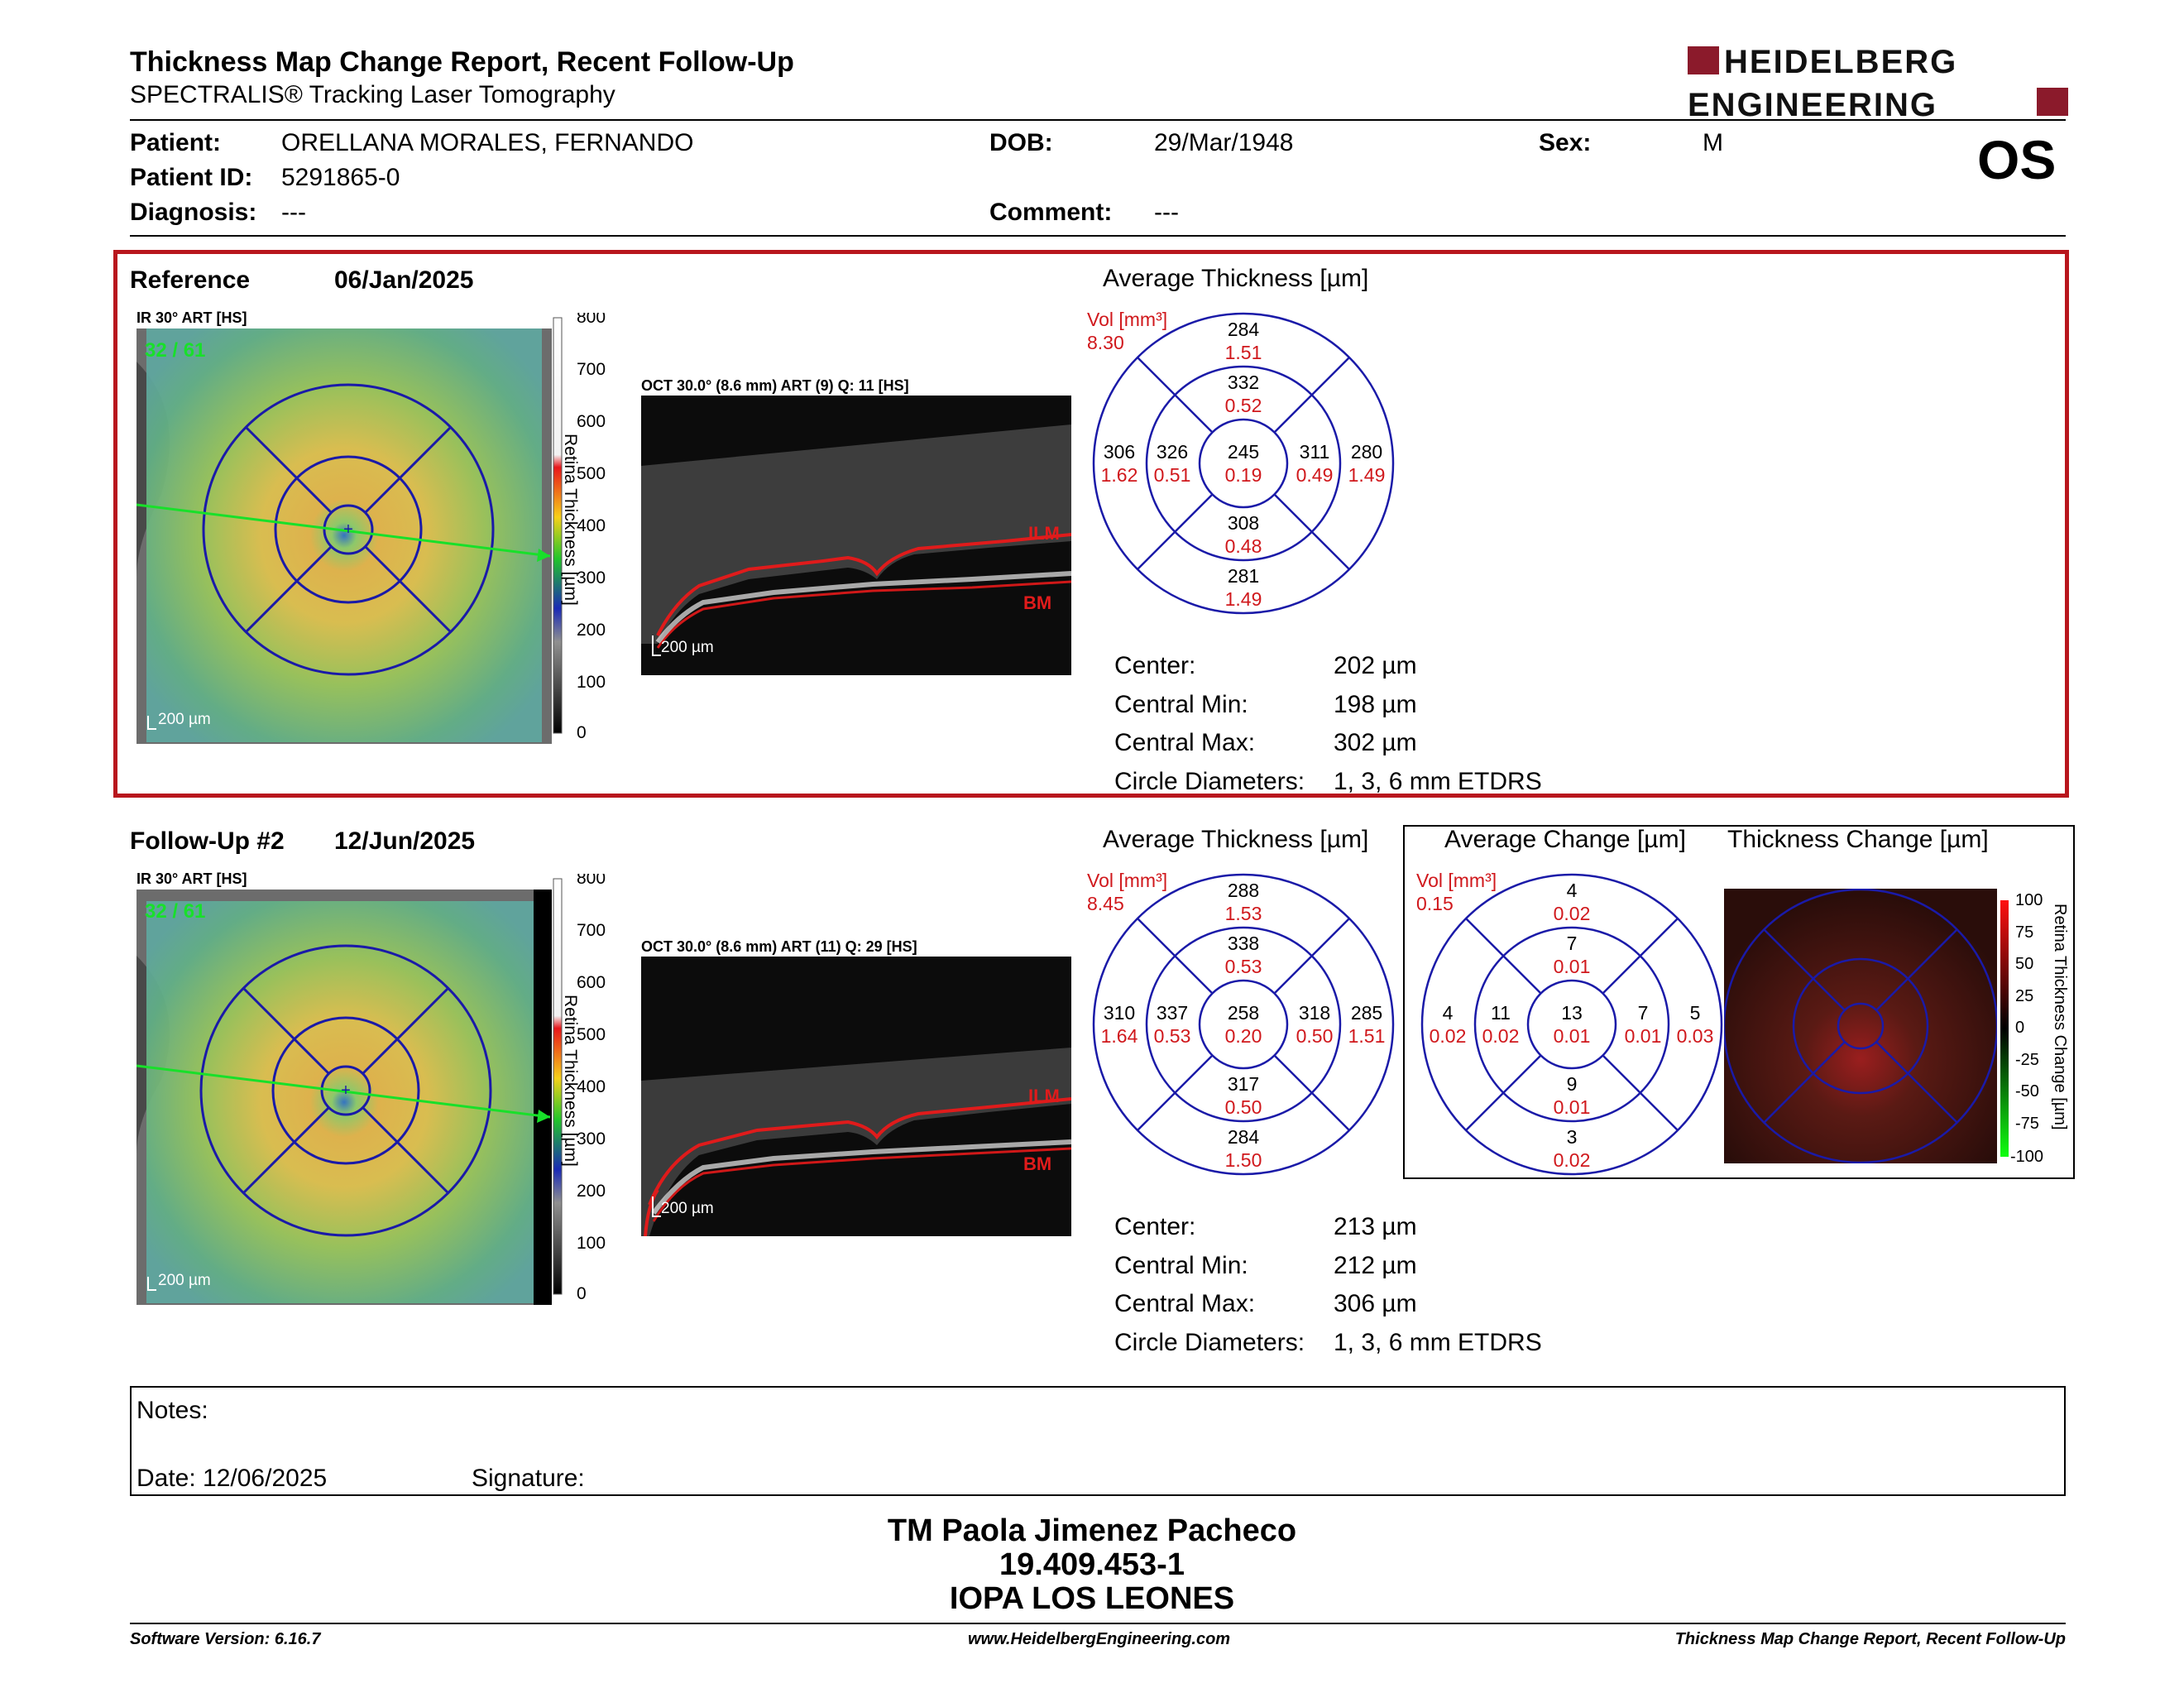 The image size is (2184, 1688). What do you see at coordinates (184, 1280) in the screenshot?
I see `followup-scale-bar: 200 µm` at bounding box center [184, 1280].